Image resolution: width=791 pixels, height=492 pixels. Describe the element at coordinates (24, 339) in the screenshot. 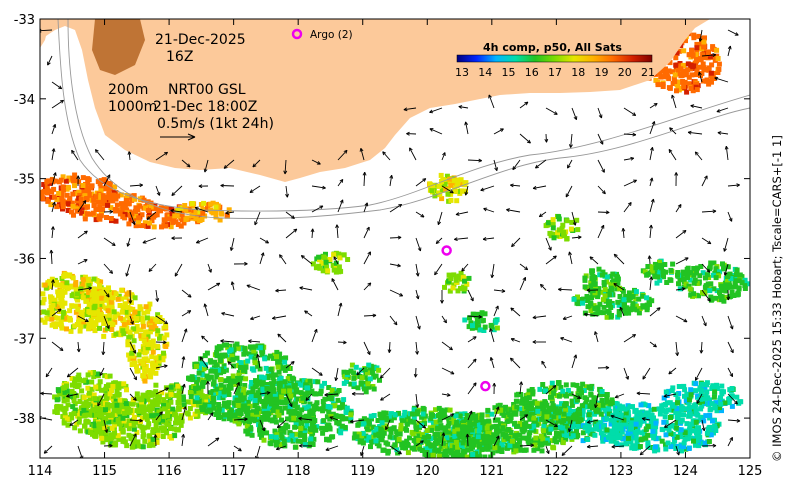

I see `lat-tick-label: -37` at that location.